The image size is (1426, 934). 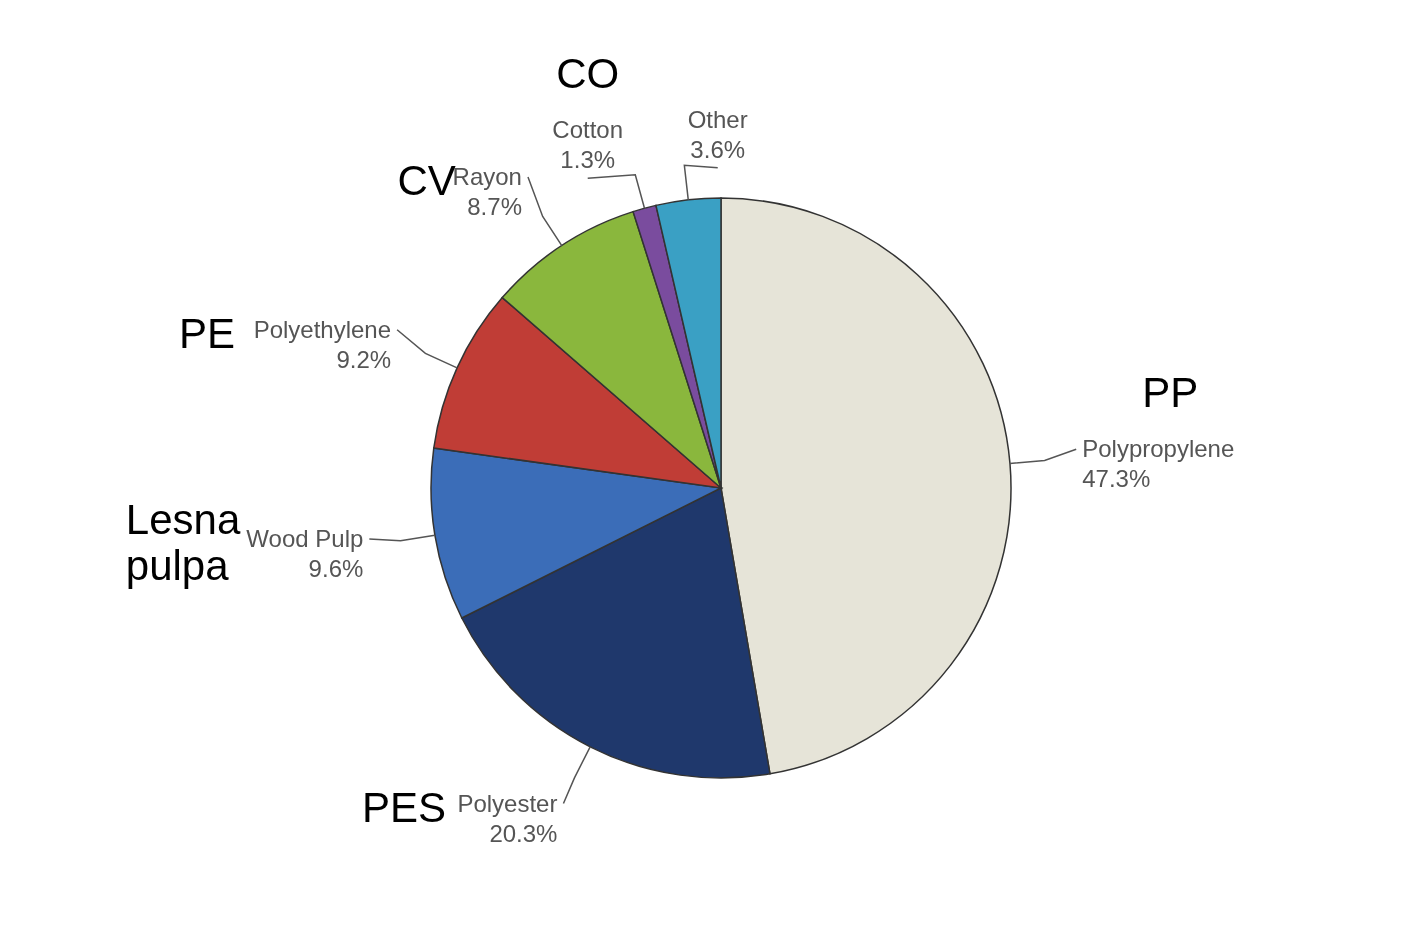 I want to click on data-label: 8.7%, so click(x=494, y=207).